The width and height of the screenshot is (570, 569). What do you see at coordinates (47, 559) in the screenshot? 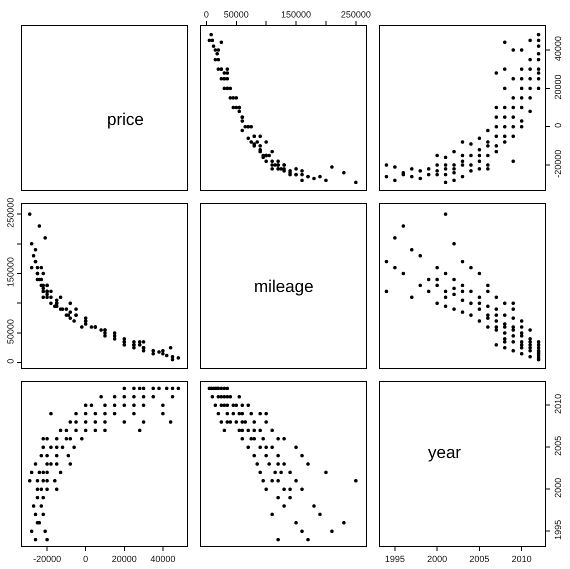
I see `x-tick-label: -20000` at bounding box center [47, 559].